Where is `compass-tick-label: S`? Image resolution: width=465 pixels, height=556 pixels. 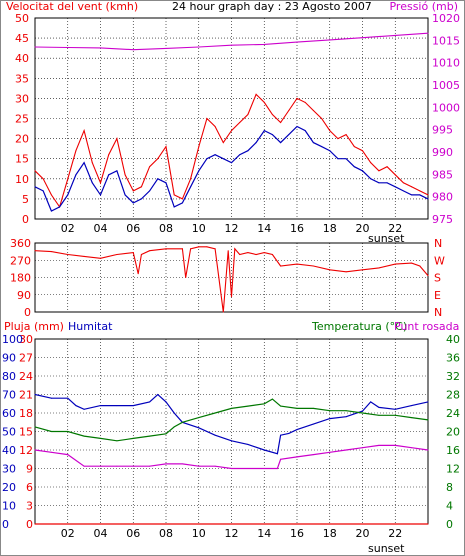 compass-tick-label: S is located at coordinates (437, 278).